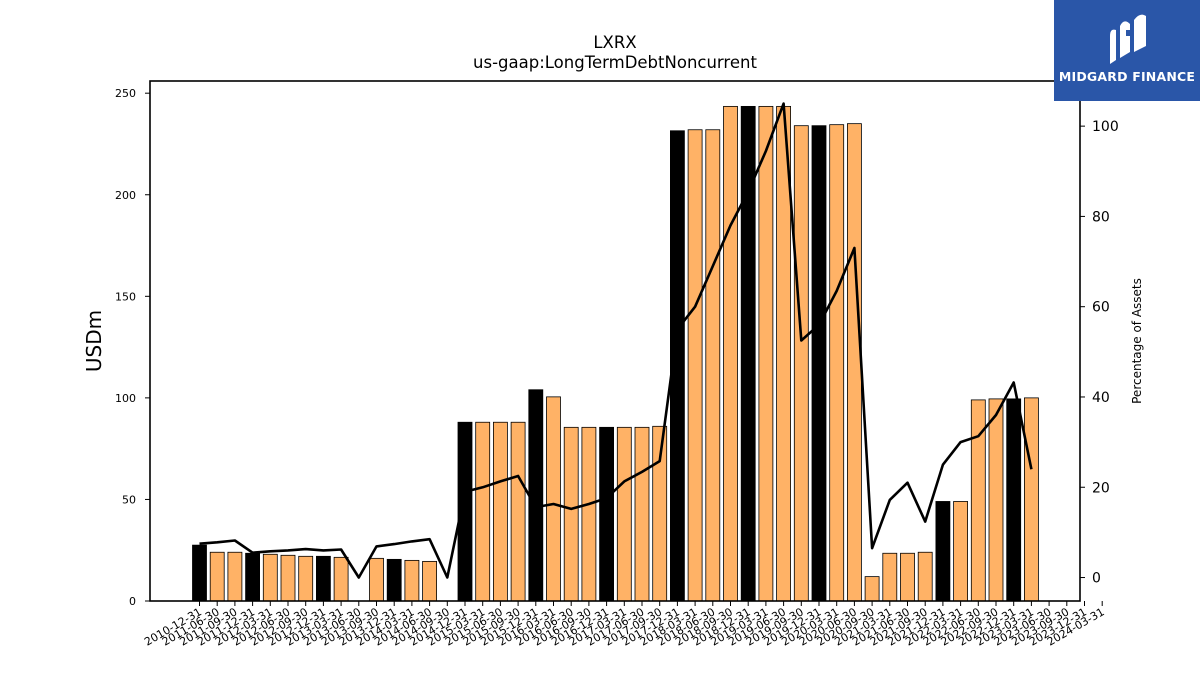  What do you see at coordinates (1101, 308) in the screenshot?
I see `y2-tick-label: 60` at bounding box center [1101, 308].